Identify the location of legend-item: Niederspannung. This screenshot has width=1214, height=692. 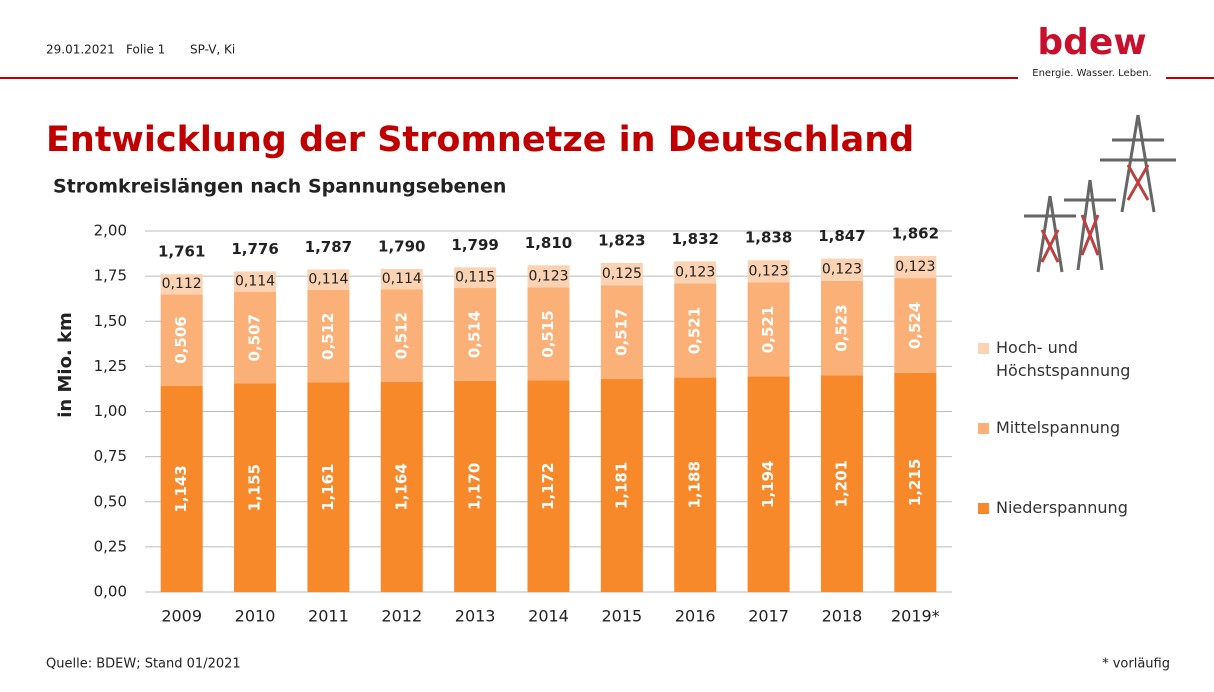
(1063, 536).